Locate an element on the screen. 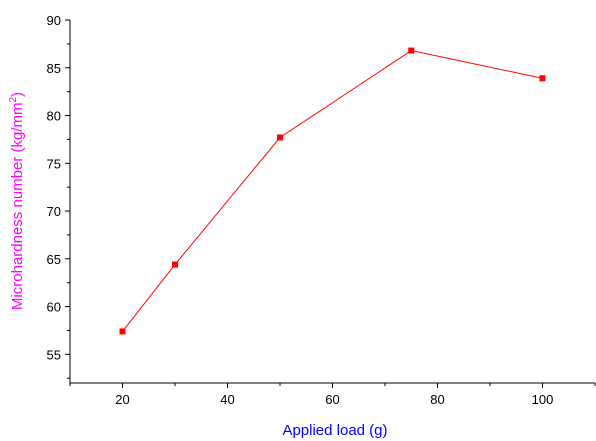  y-tick-label: 90 is located at coordinates (54, 20).